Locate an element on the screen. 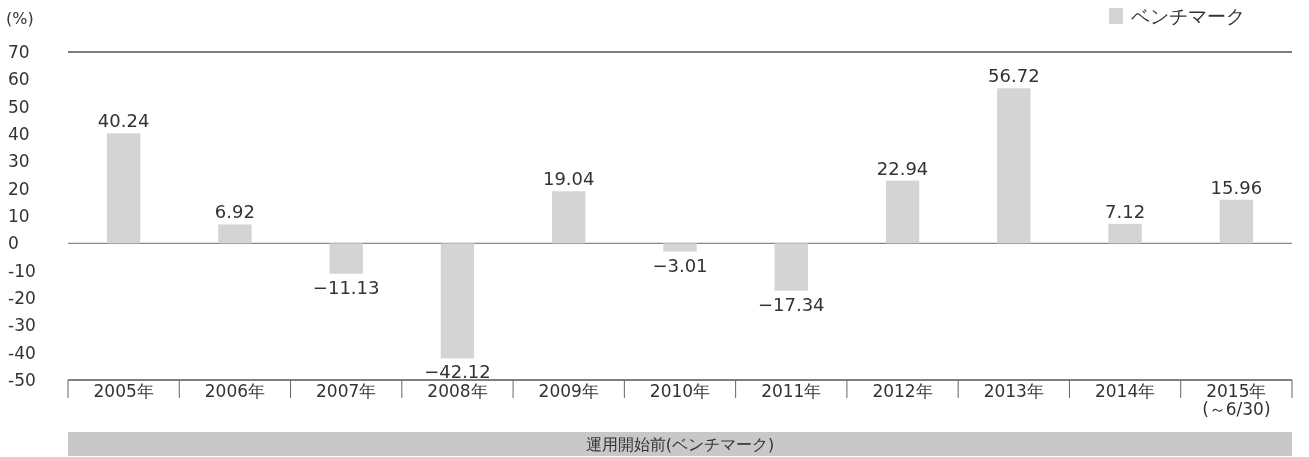  x-tick-label: 2009年 is located at coordinates (568, 391).